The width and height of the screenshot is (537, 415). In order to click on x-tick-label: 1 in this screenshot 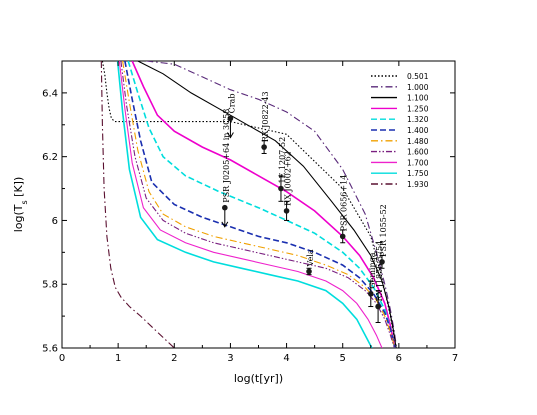, I will do `click(118, 358)`.